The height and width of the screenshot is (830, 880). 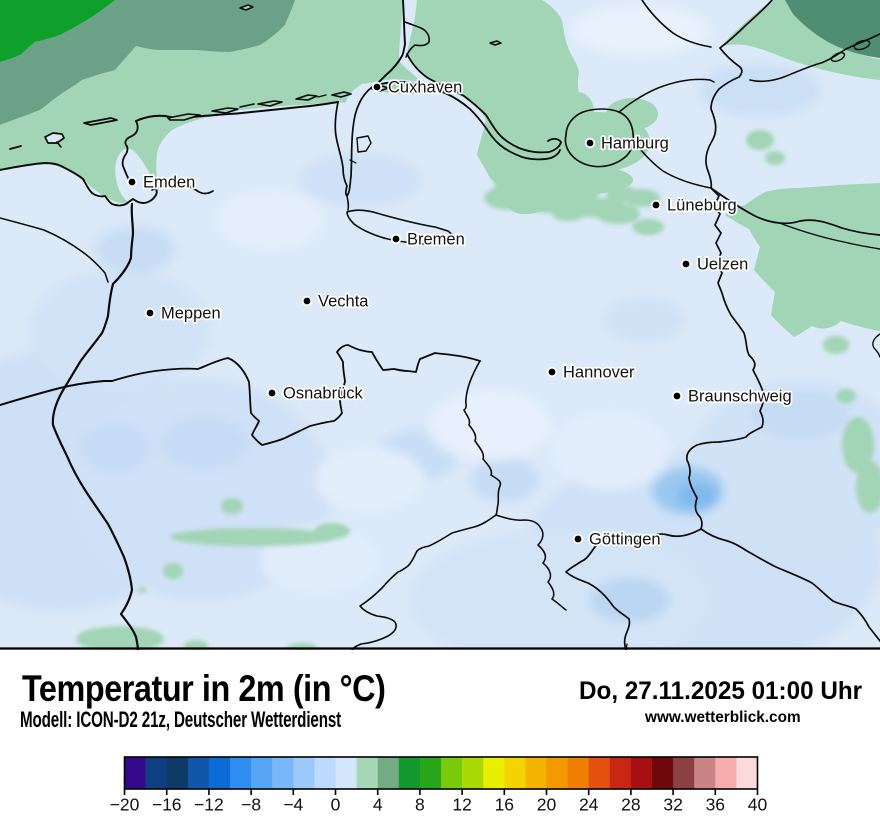 What do you see at coordinates (167, 805) in the screenshot?
I see `svg-text: −16` at bounding box center [167, 805].